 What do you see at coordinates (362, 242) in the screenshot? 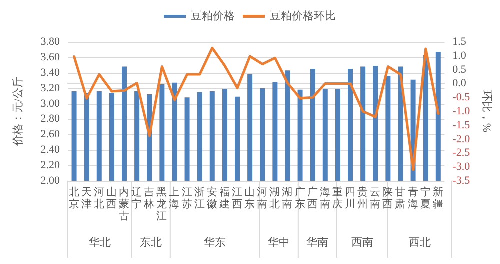
I see `text: 西南` at bounding box center [362, 242].